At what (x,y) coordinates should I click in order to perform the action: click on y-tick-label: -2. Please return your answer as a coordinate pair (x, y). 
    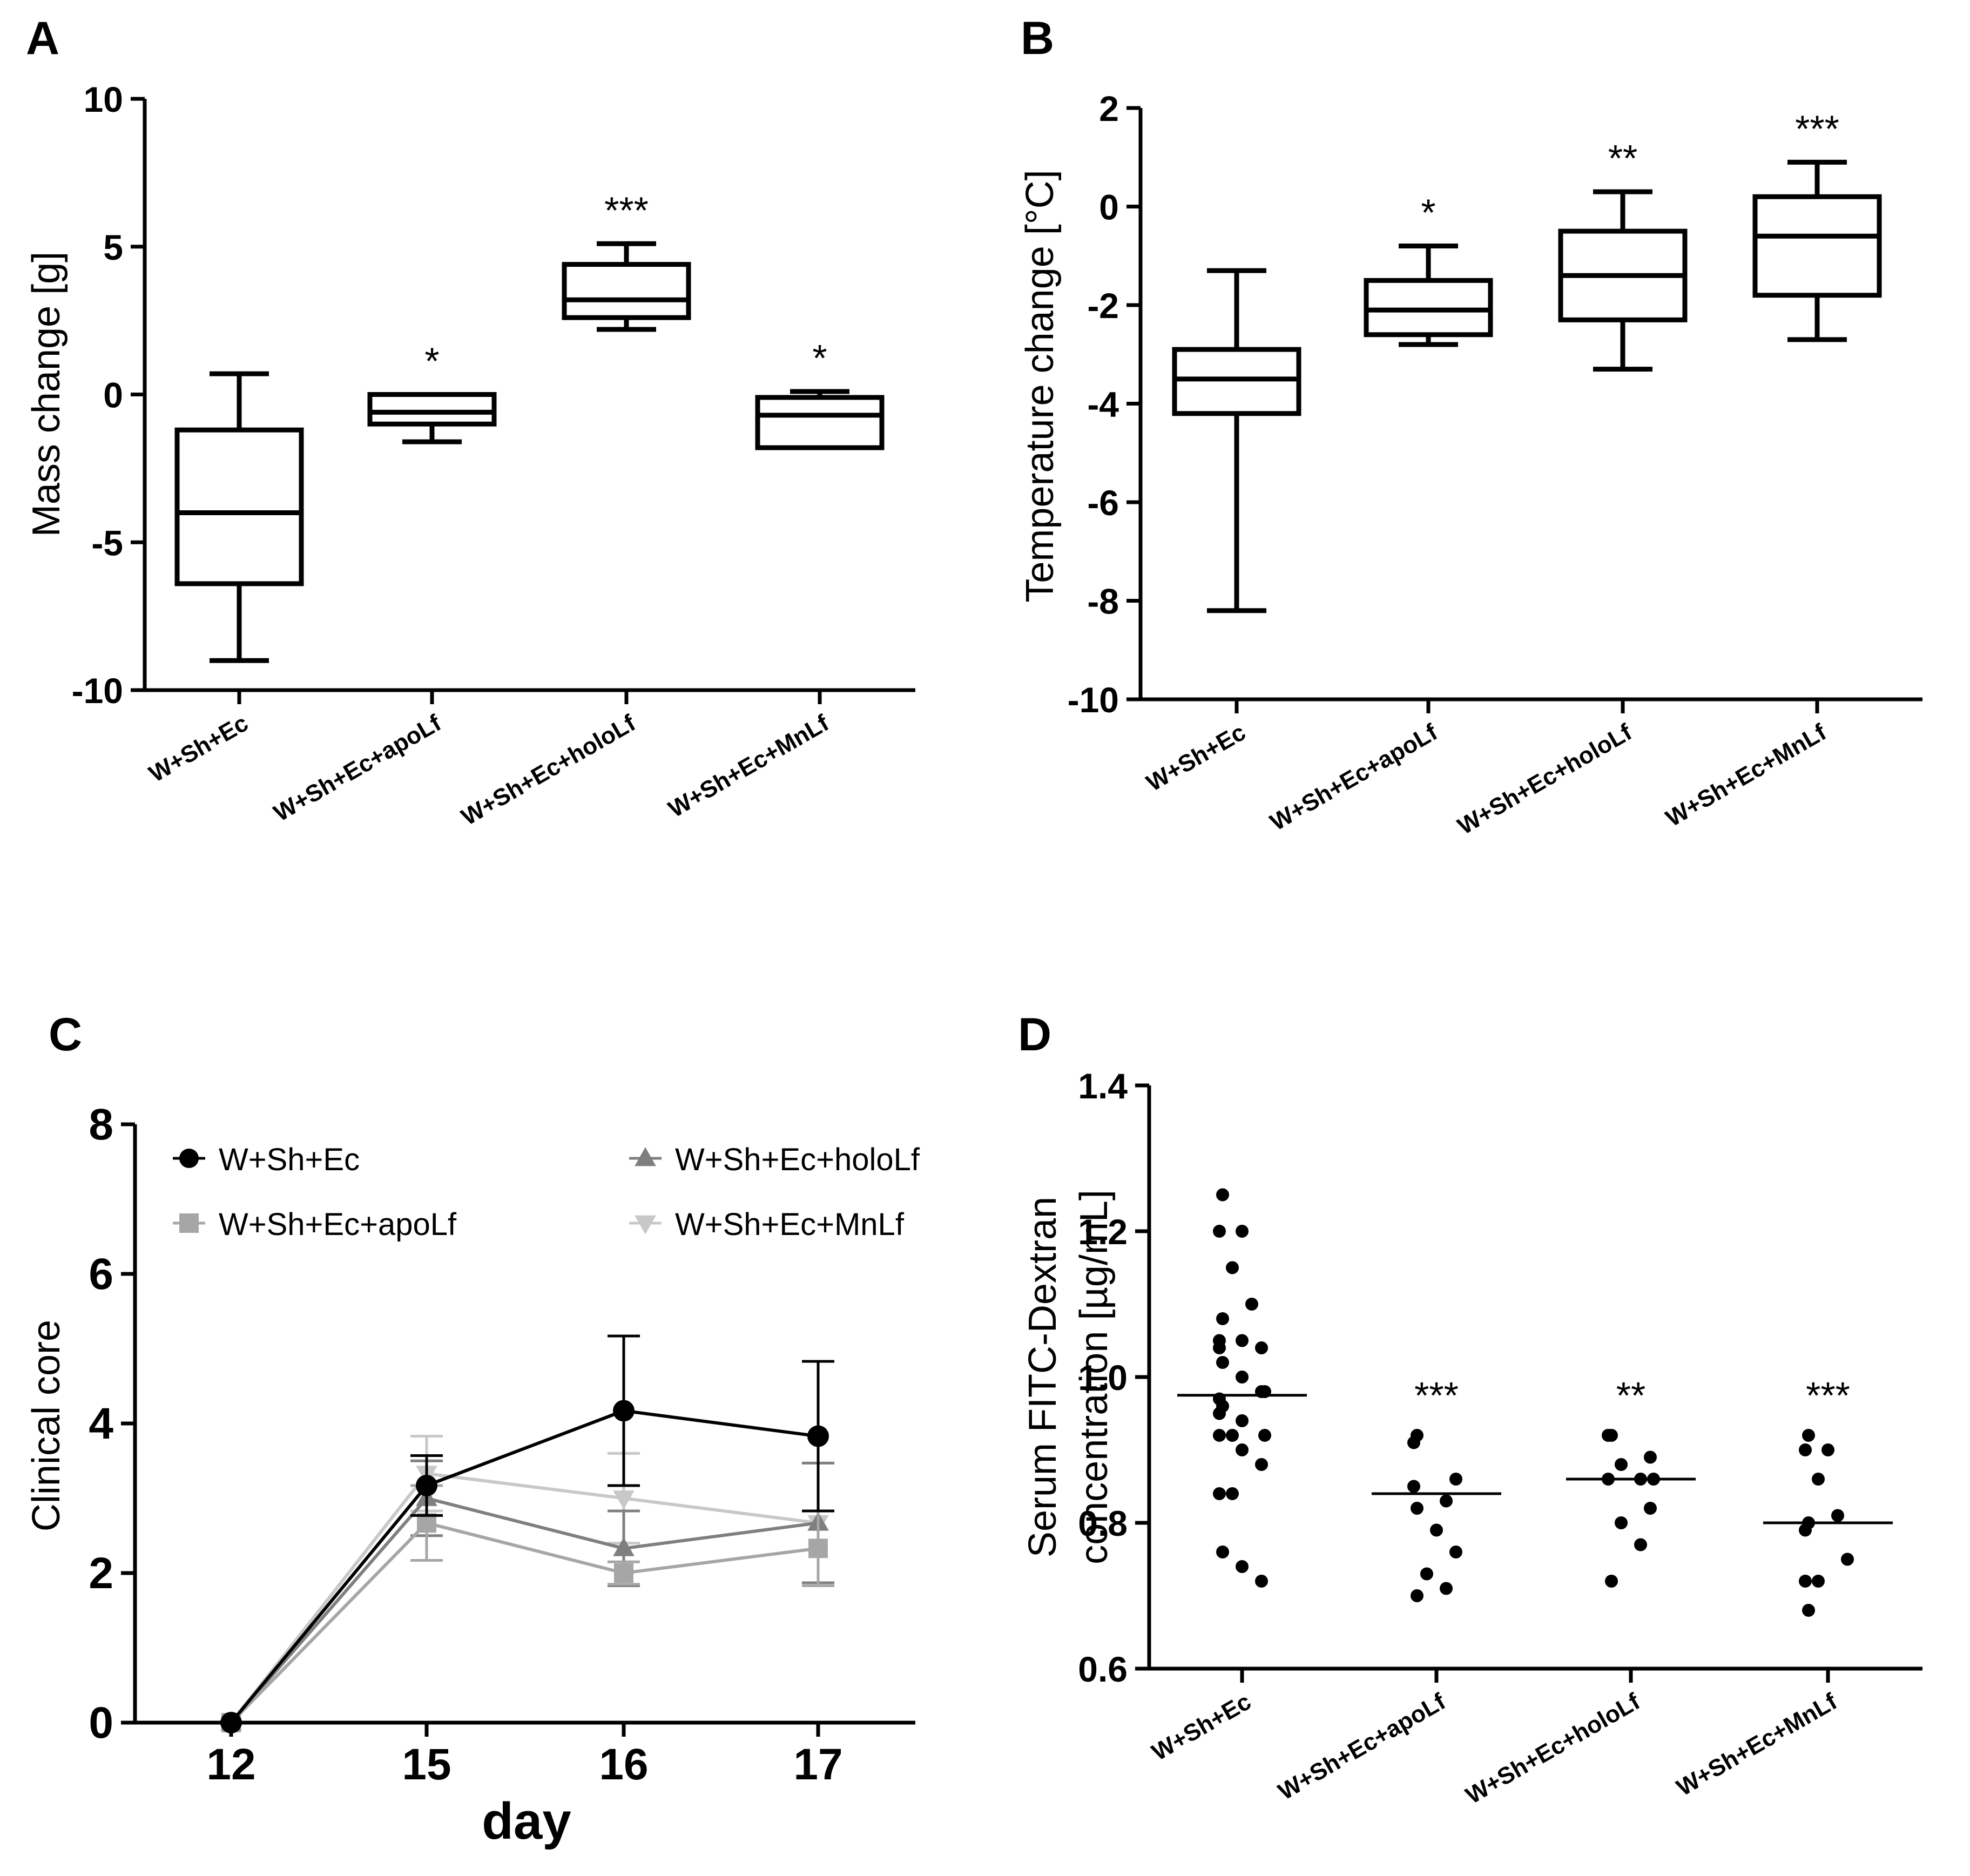
    Looking at the image, I should click on (1103, 306).